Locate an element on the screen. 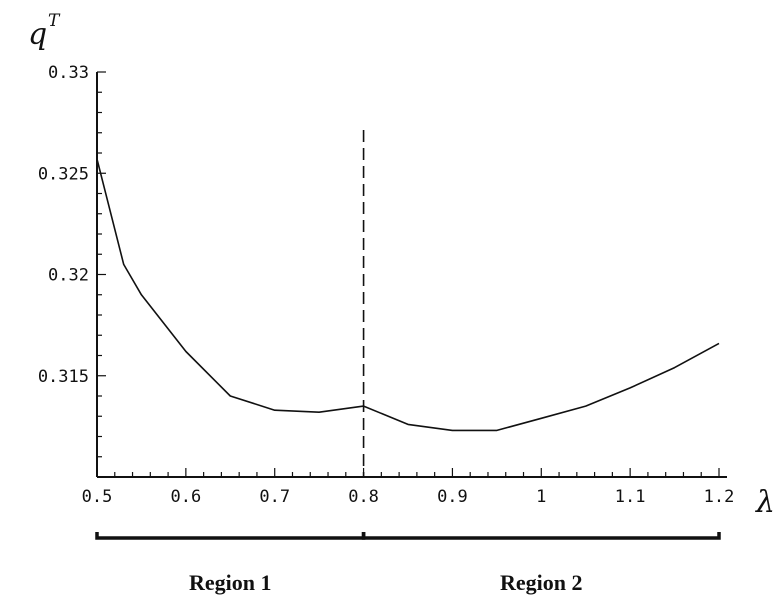 The image size is (783, 603). y-tick-label: 0.325 is located at coordinates (63, 174).